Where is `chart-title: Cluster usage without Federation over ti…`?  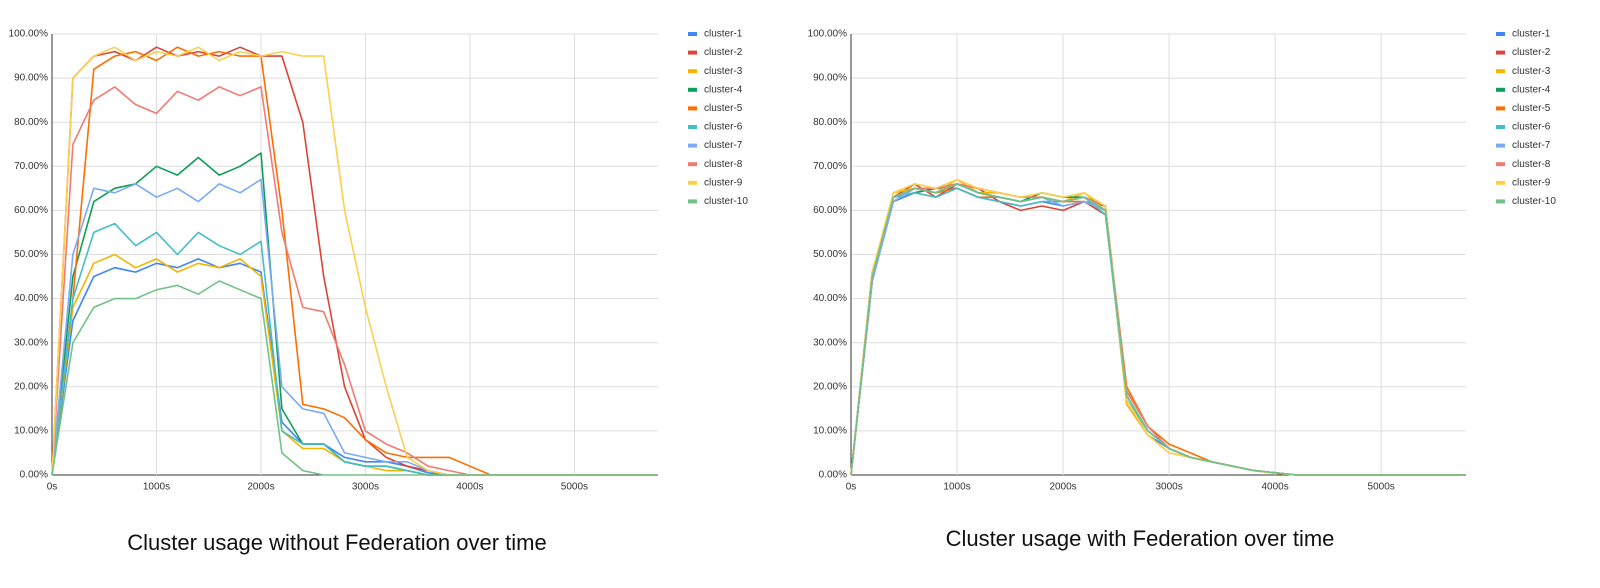 chart-title: Cluster usage without Federation over ti… is located at coordinates (336, 542).